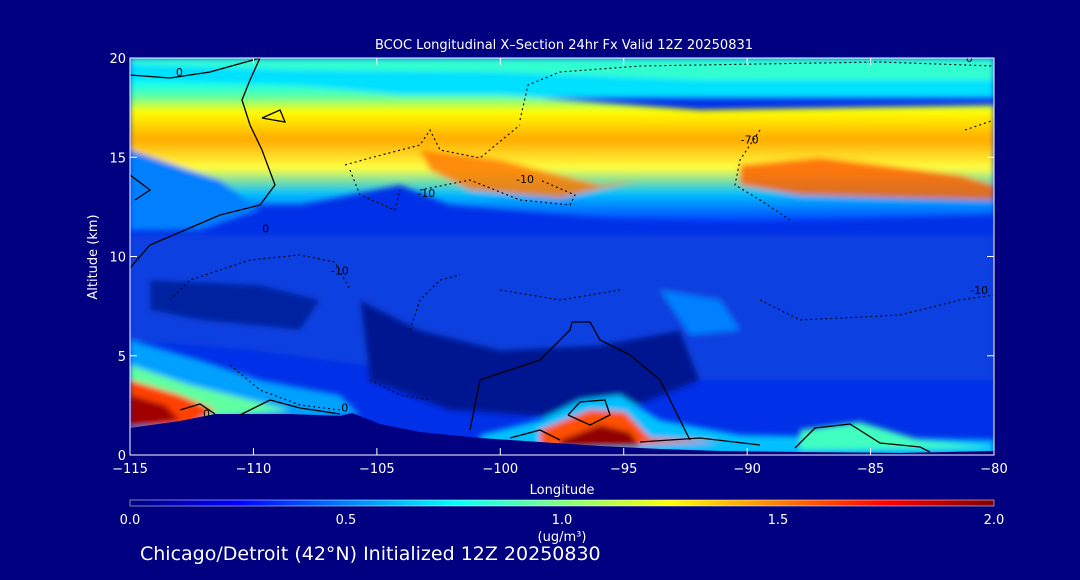  I want to click on colorbar-gradient, so click(562, 503).